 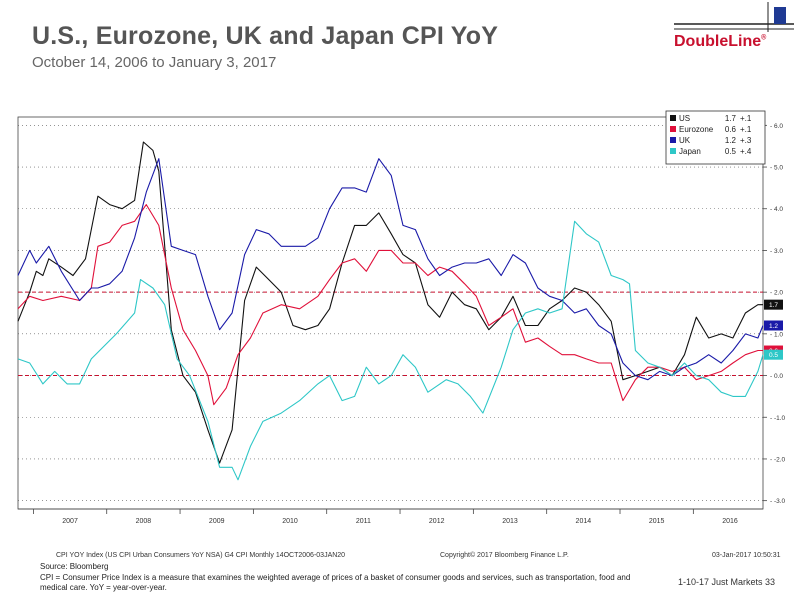 I want to click on end-label-japan: 0.5, so click(x=773, y=355).